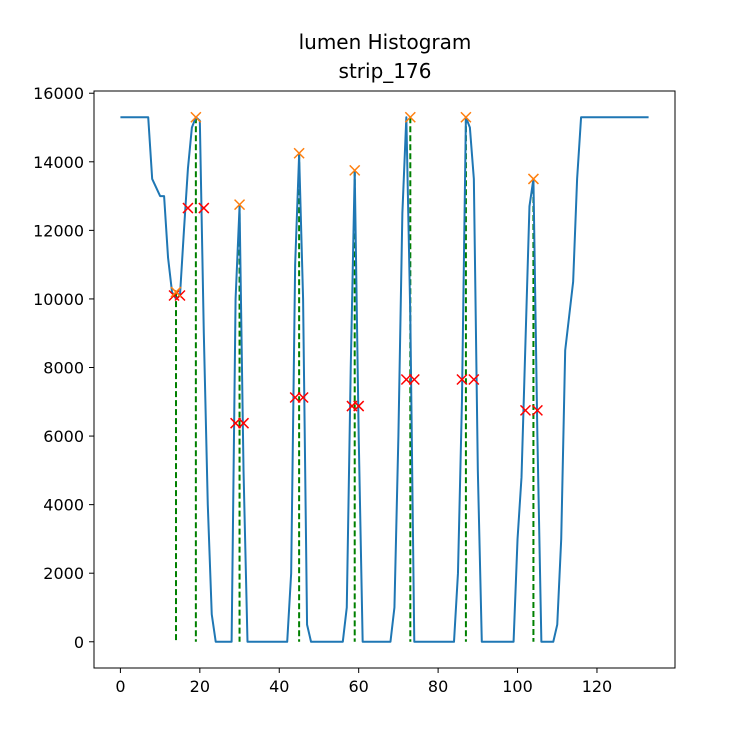  What do you see at coordinates (63, 573) in the screenshot?
I see `y-tick-label-1: 2000` at bounding box center [63, 573].